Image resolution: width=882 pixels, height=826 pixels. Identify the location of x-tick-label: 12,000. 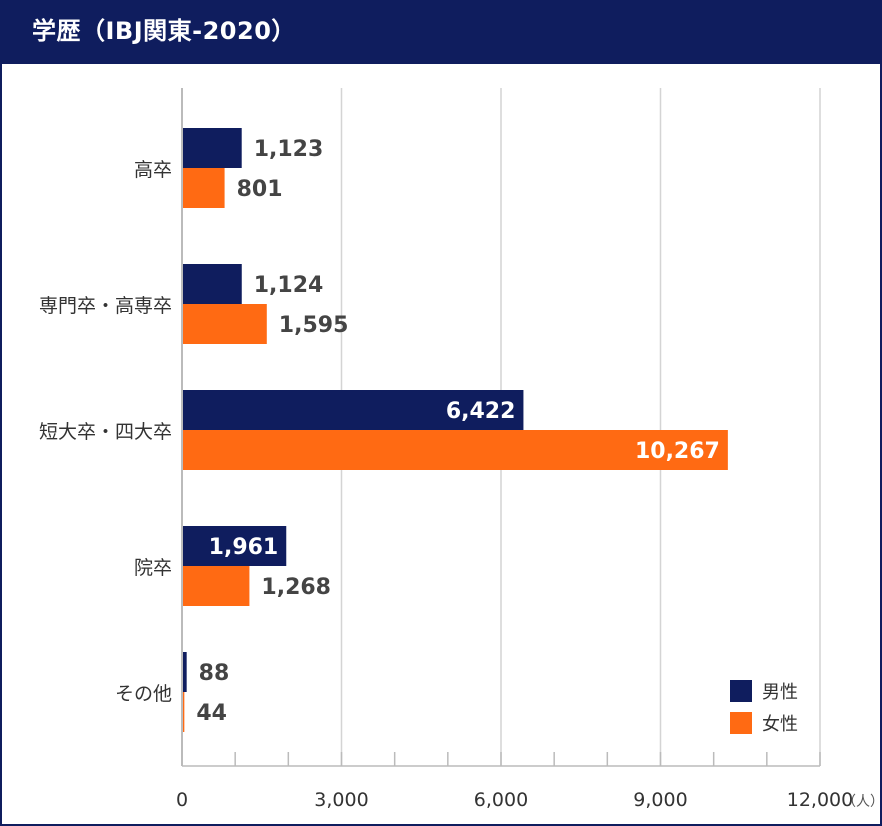
(820, 800).